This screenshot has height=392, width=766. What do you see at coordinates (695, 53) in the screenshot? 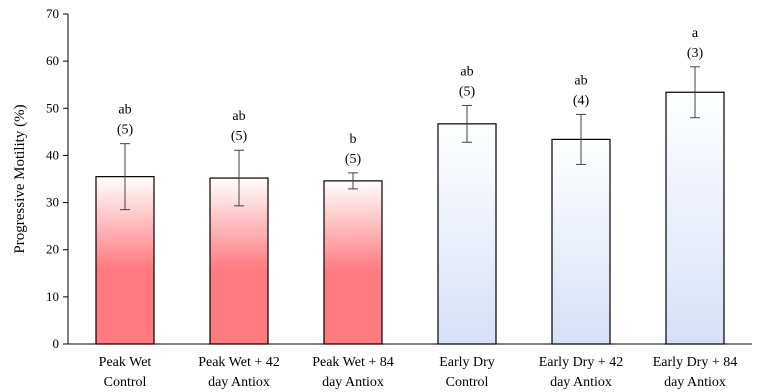
I see `sample-size-label: (3)` at bounding box center [695, 53].